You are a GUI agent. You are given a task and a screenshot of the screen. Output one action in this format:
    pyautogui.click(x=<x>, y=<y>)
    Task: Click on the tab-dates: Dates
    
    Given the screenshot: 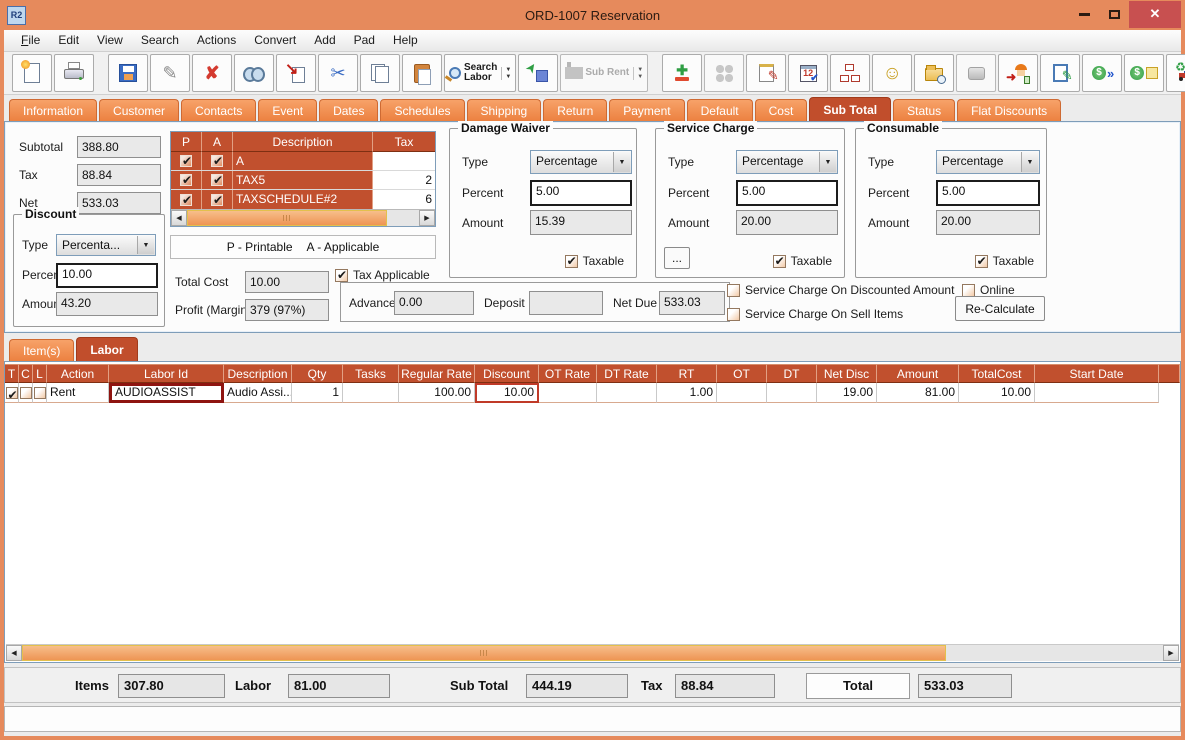 What is the action you would take?
    pyautogui.click(x=349, y=110)
    